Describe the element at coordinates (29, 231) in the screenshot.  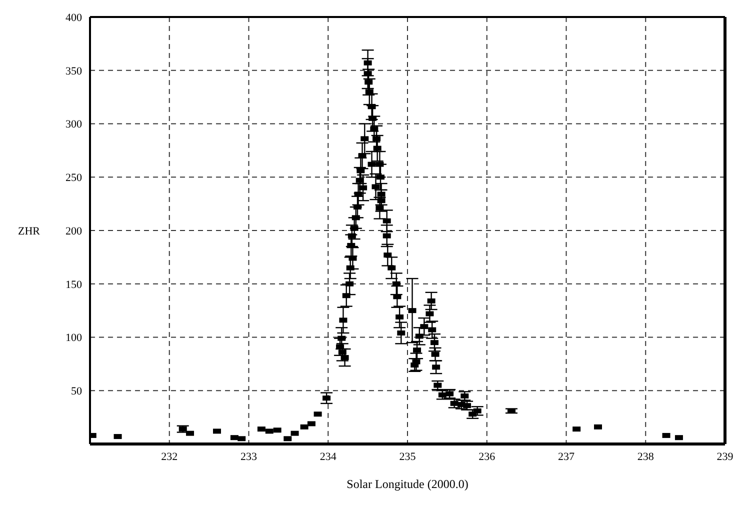
I see `y-axis-title: ZHR` at that location.